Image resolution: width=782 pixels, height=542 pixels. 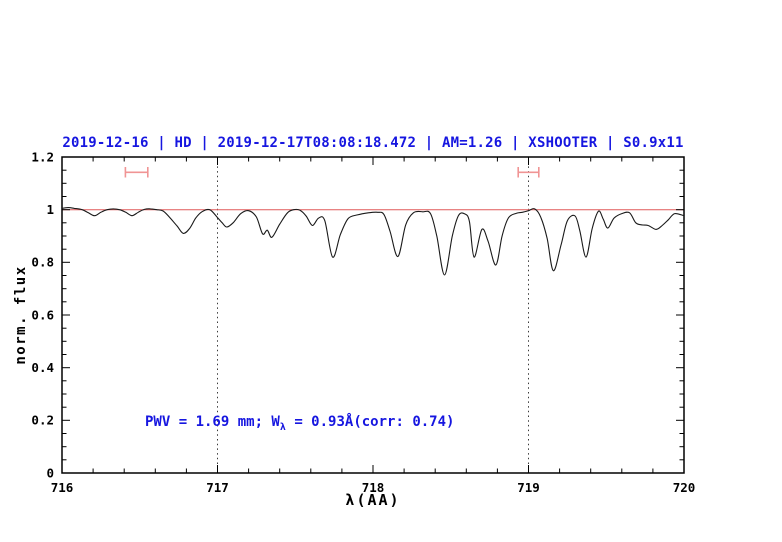 I want to click on y-tick-label: 0.8, so click(x=42, y=262).